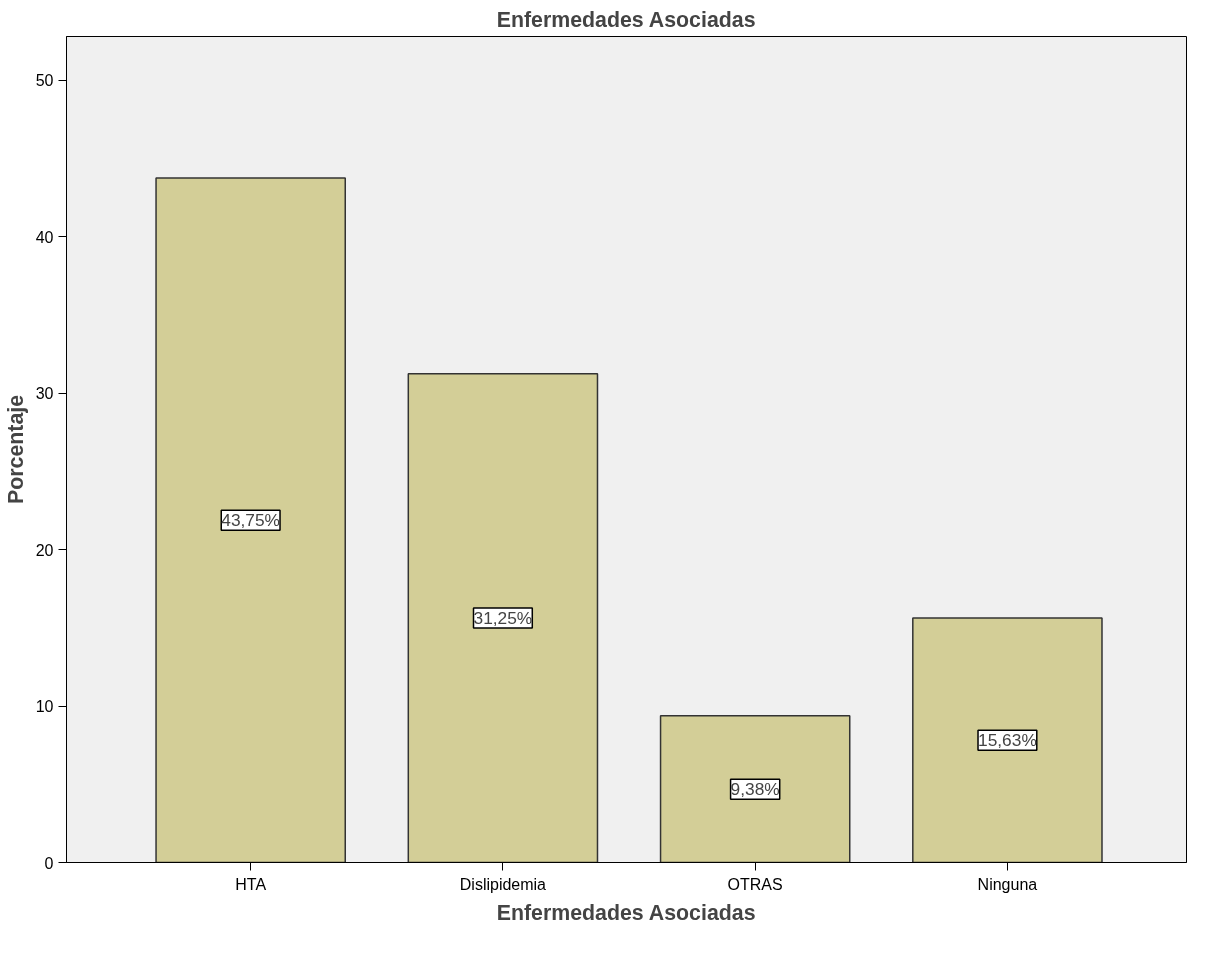 The width and height of the screenshot is (1220, 963). What do you see at coordinates (44, 707) in the screenshot?
I see `y-tick-label: 10` at bounding box center [44, 707].